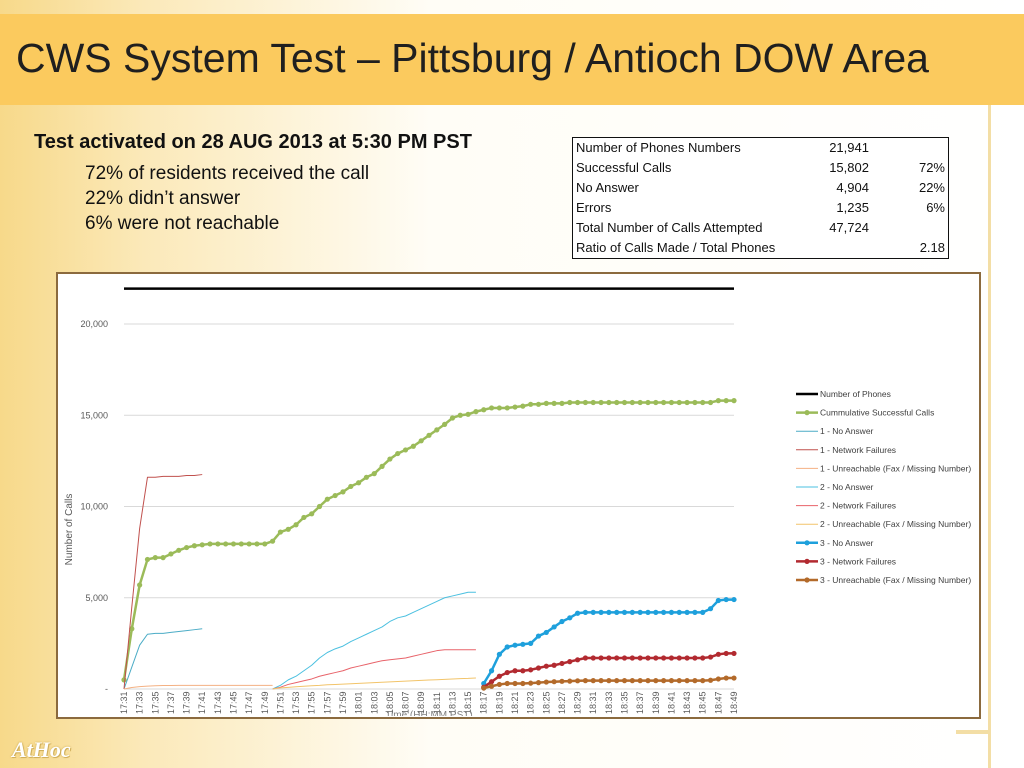 This screenshot has width=1024, height=768. I want to click on x-axis-label: Time (HH:MM PST), so click(428, 713).